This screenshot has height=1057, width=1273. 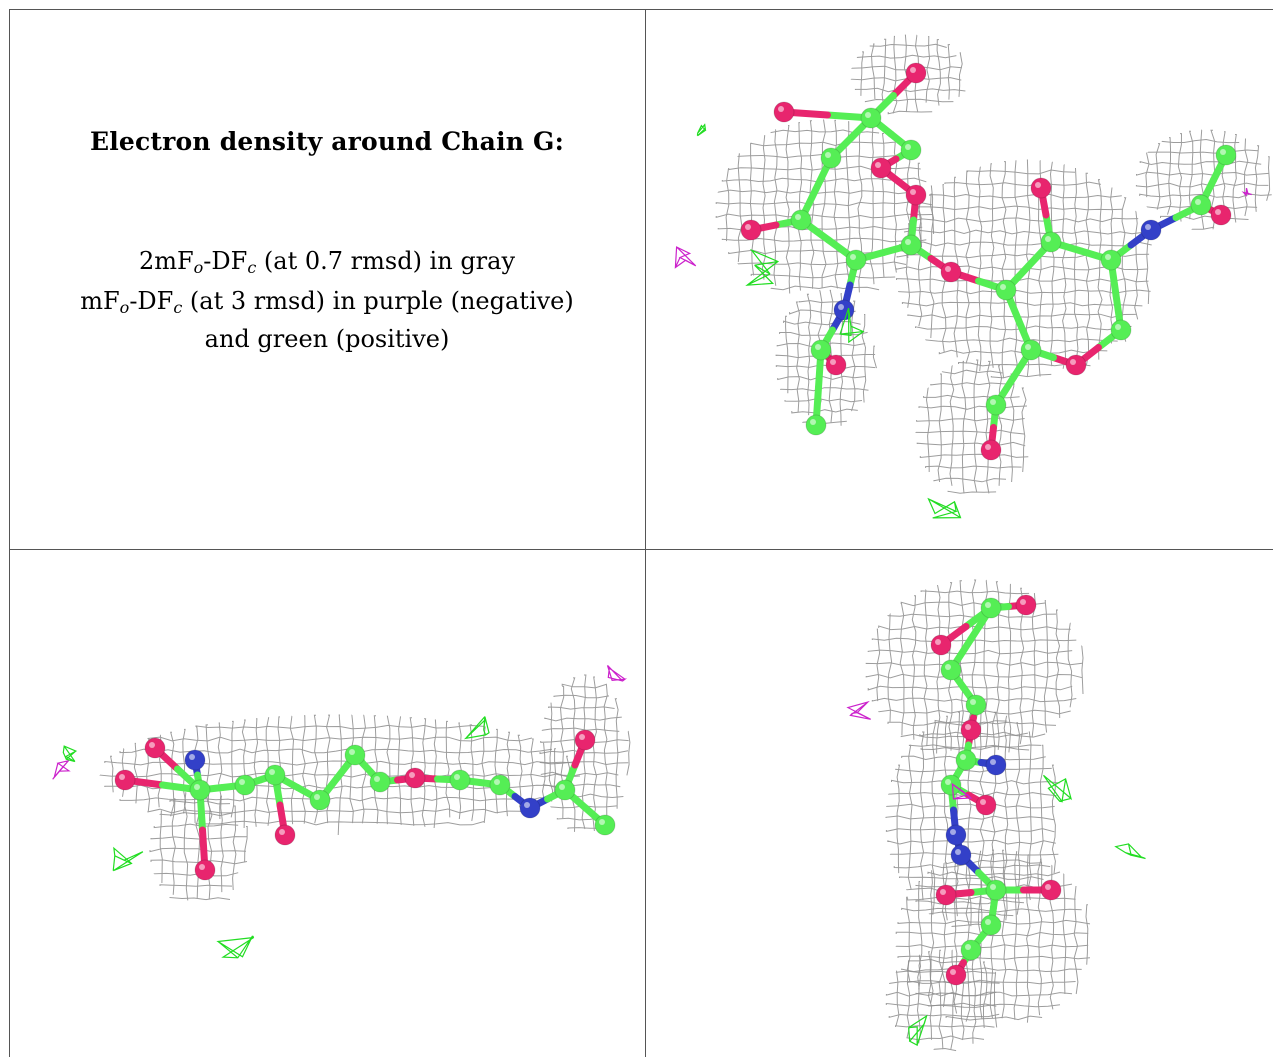 What do you see at coordinates (641, 9) in the screenshot?
I see `top-border` at bounding box center [641, 9].